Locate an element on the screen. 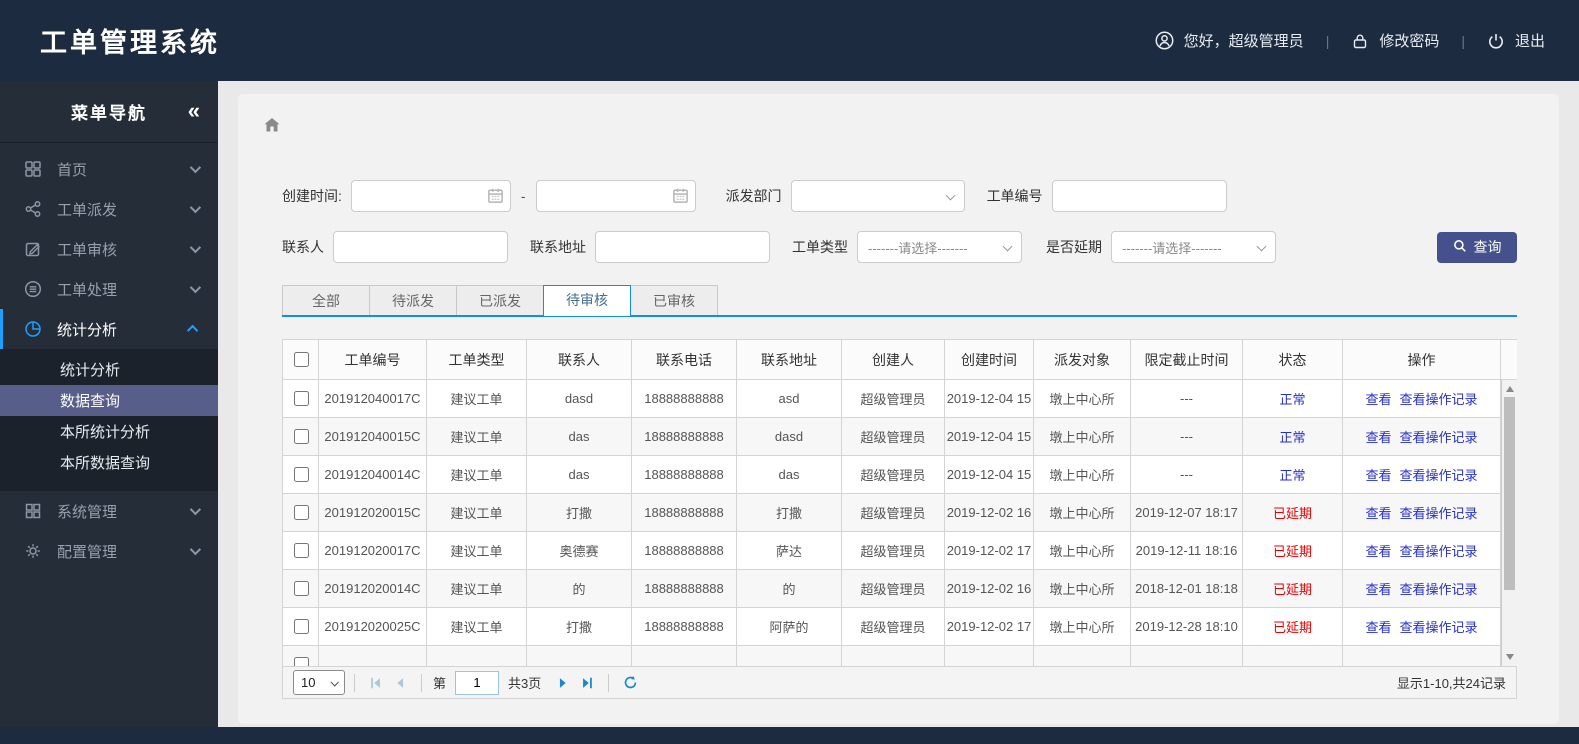 Image resolution: width=1579 pixels, height=744 pixels. records-summary: 显示1-10,共24记录 is located at coordinates (1451, 683).